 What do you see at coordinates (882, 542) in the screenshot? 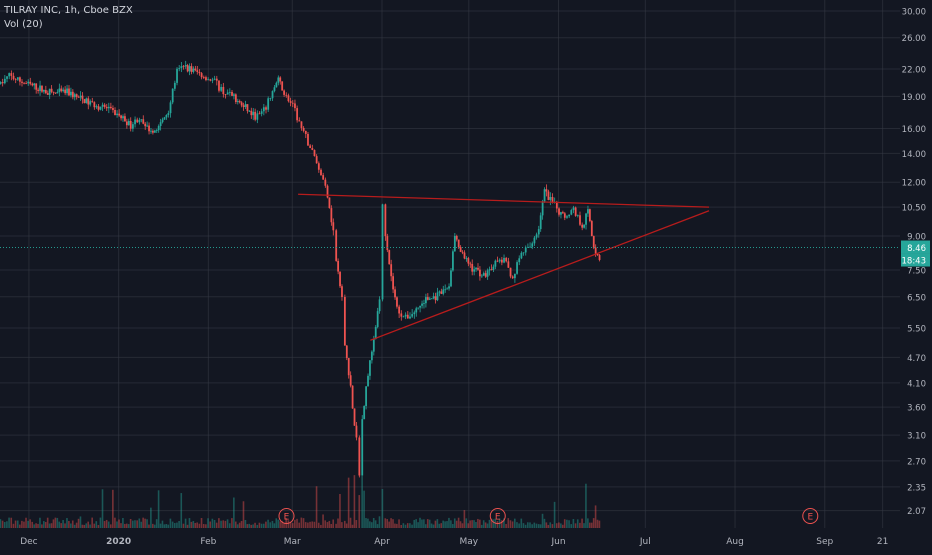
I see `time-tick-label: 21` at bounding box center [882, 542].